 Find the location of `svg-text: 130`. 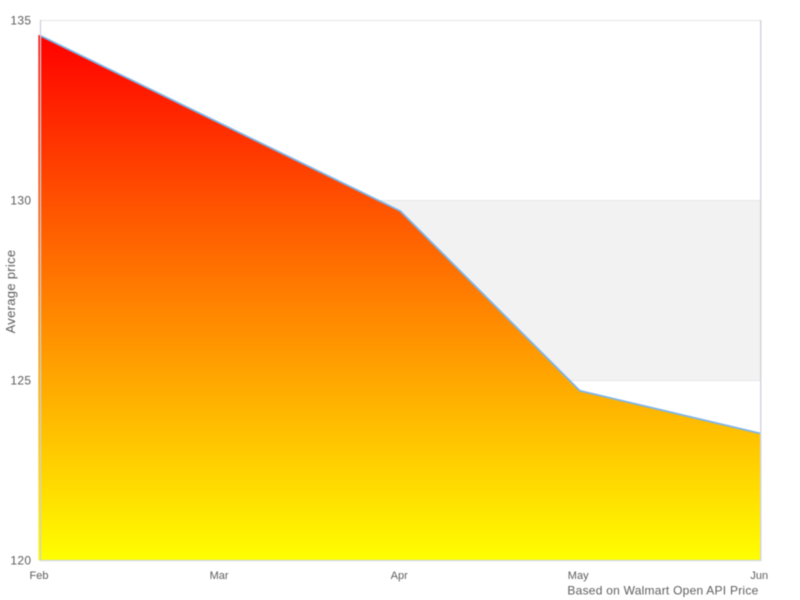

svg-text: 130 is located at coordinates (20, 201).